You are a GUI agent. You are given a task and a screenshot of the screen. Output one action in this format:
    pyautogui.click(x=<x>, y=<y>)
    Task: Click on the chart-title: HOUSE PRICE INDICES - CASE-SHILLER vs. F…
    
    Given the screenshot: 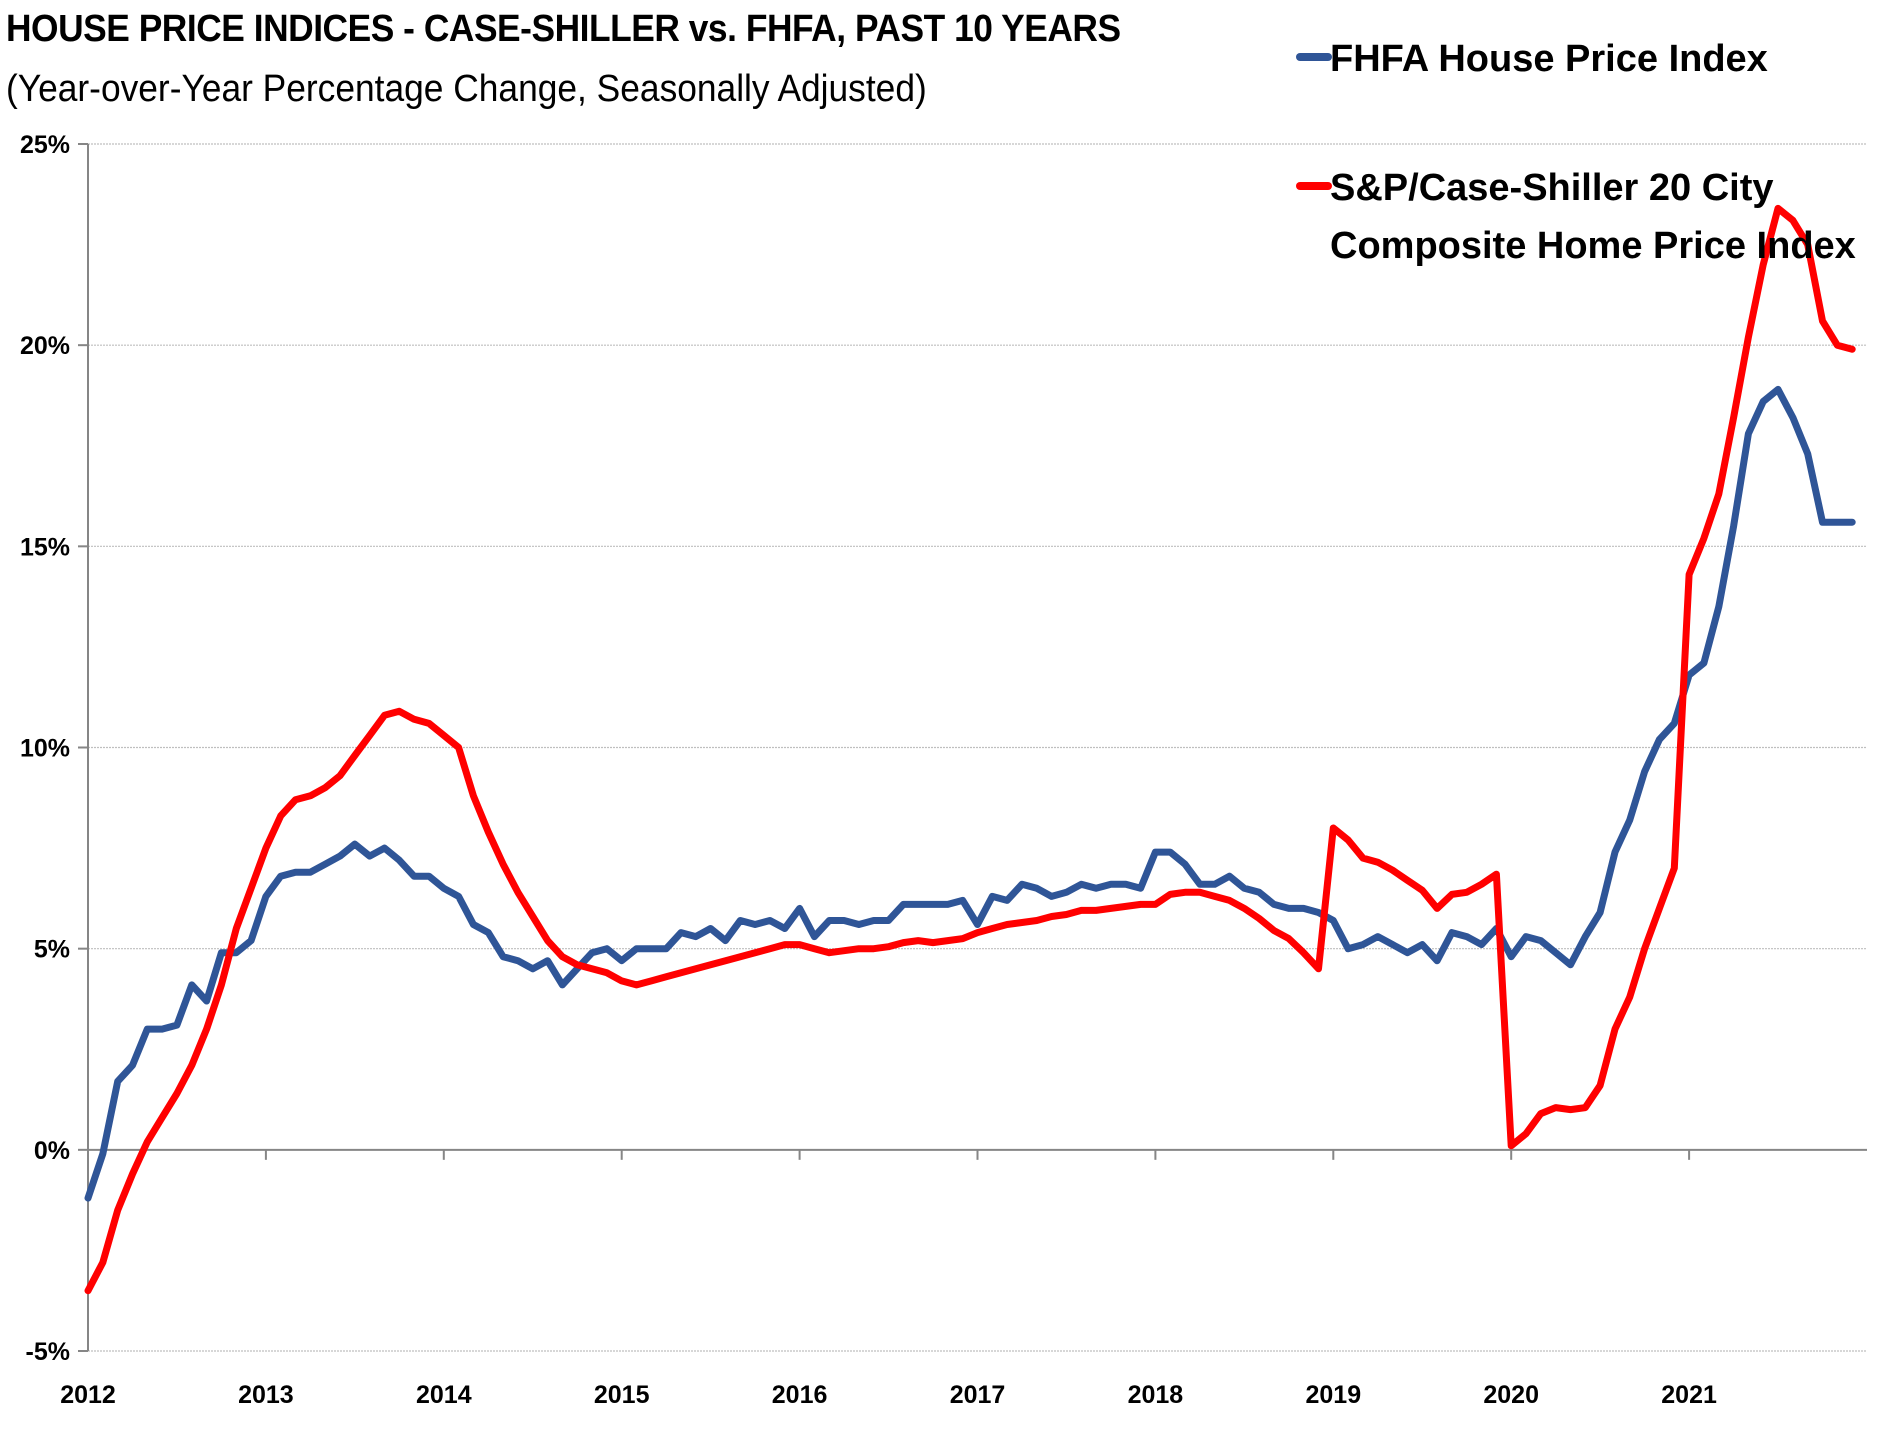 What is the action you would take?
    pyautogui.click(x=563, y=29)
    